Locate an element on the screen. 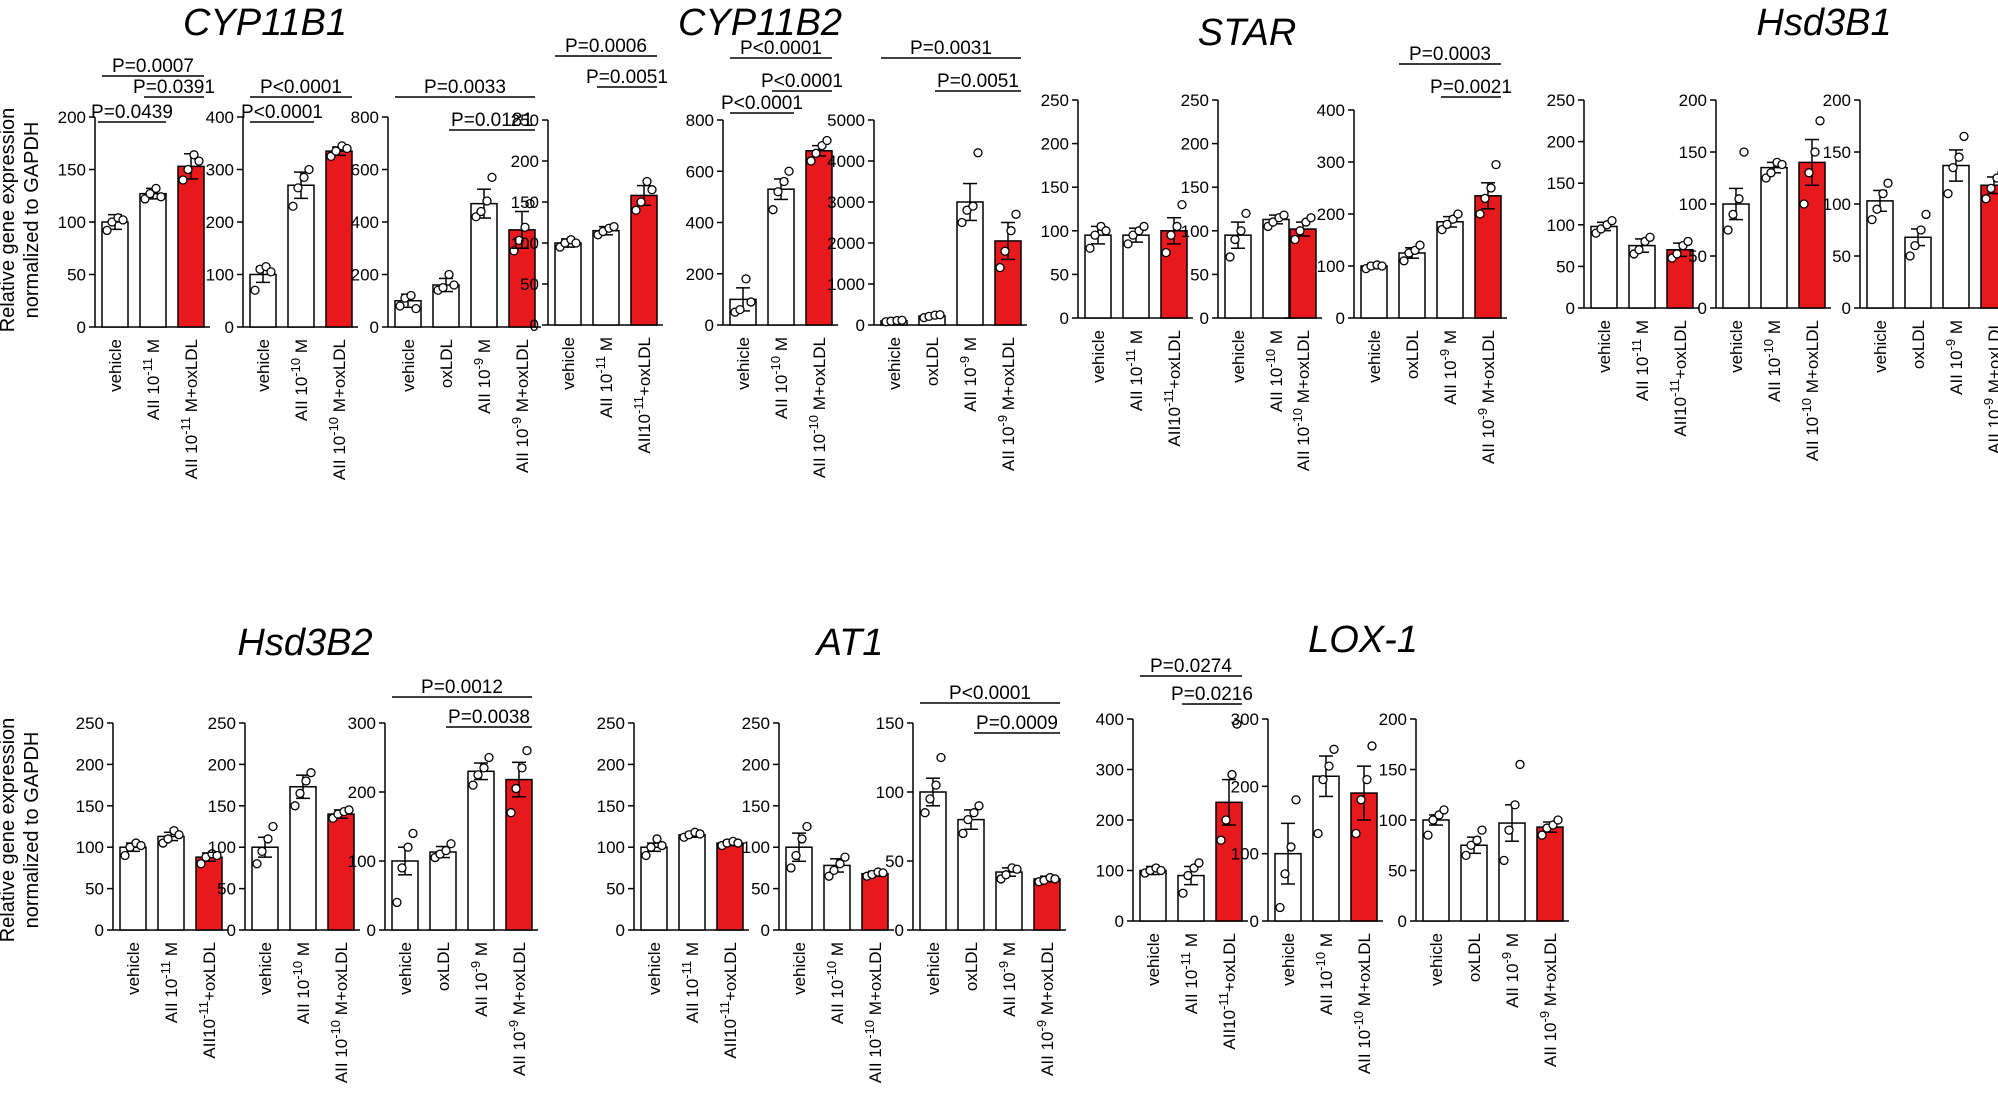  panel-8: AII 10-10 M+oxLDL is located at coordinates (1303, 342).